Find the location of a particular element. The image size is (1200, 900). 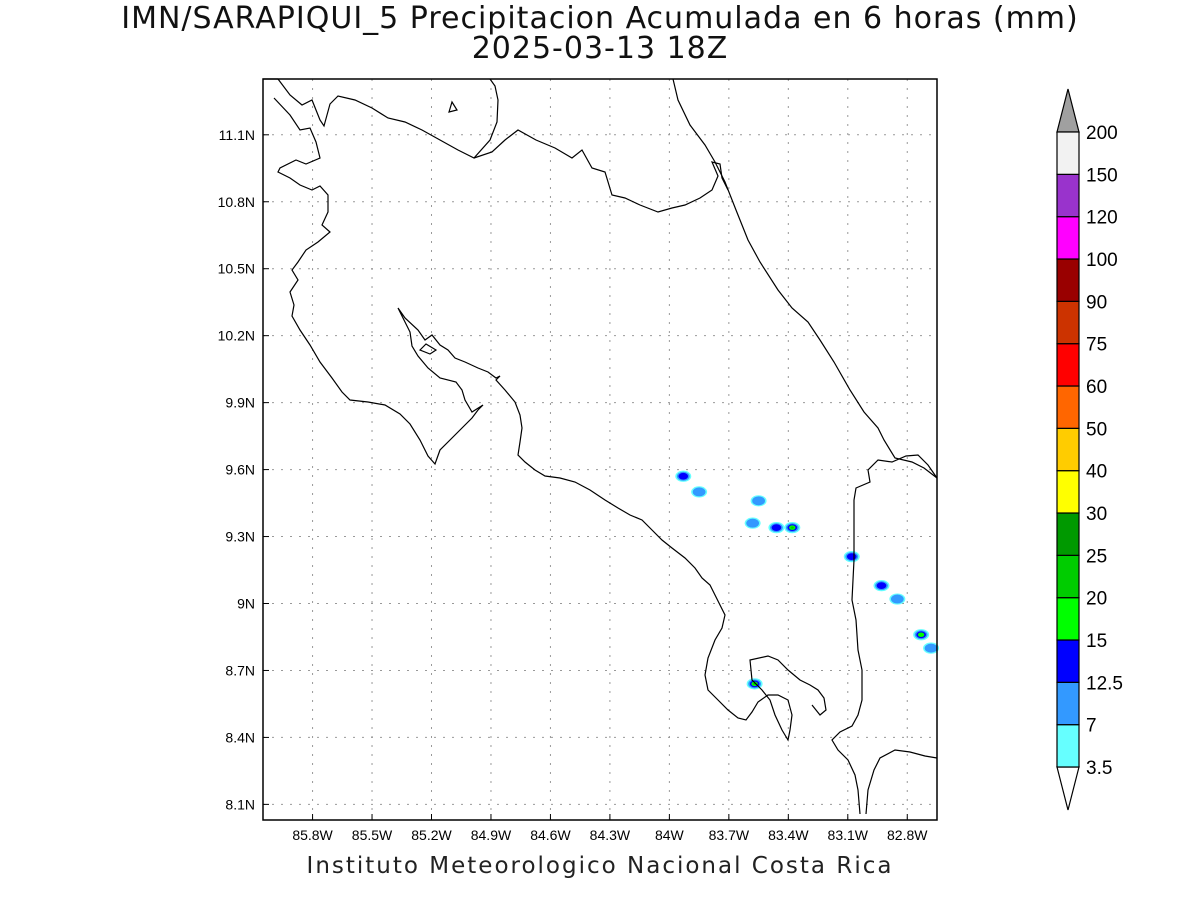

pacific-coast-central is located at coordinates (661, 558).